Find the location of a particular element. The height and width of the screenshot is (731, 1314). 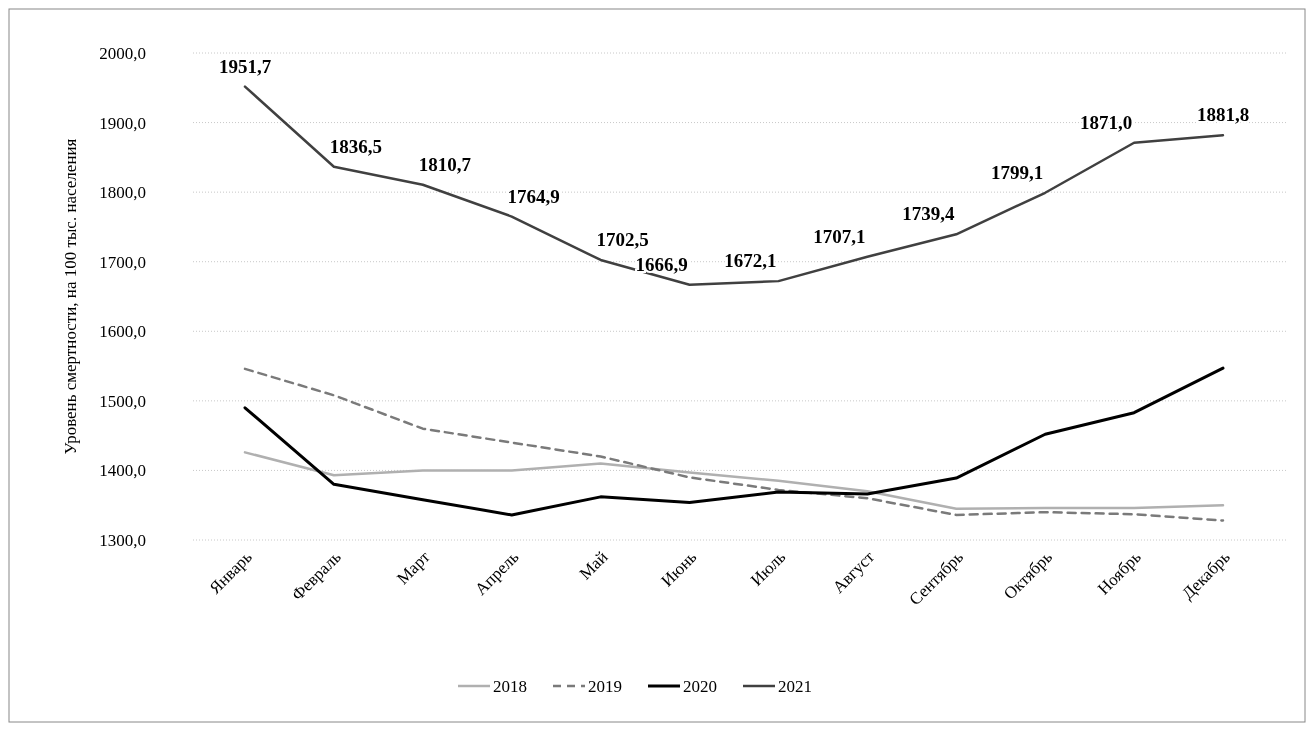

data-label: 1672,1 is located at coordinates (750, 261).